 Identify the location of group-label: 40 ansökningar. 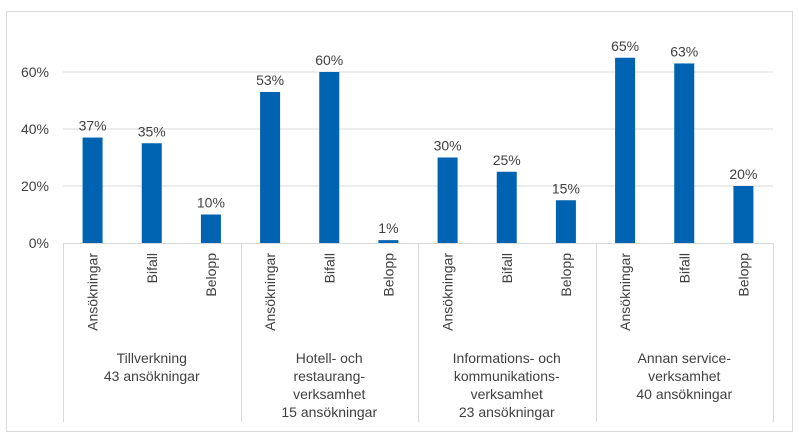
(684, 394).